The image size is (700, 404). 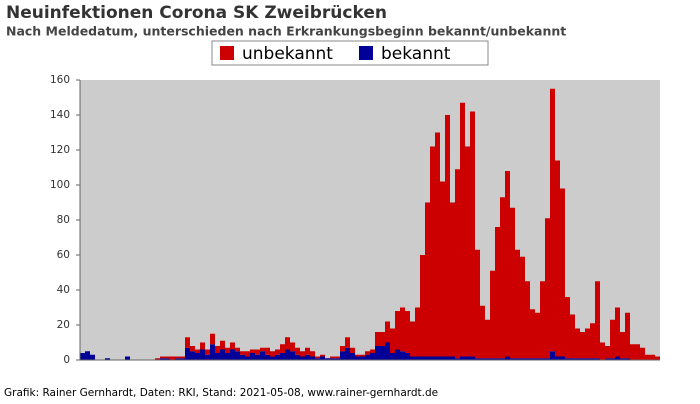 I want to click on chart-title: Neuinfektionen Corona SK Zweibrücken, so click(x=196, y=13).